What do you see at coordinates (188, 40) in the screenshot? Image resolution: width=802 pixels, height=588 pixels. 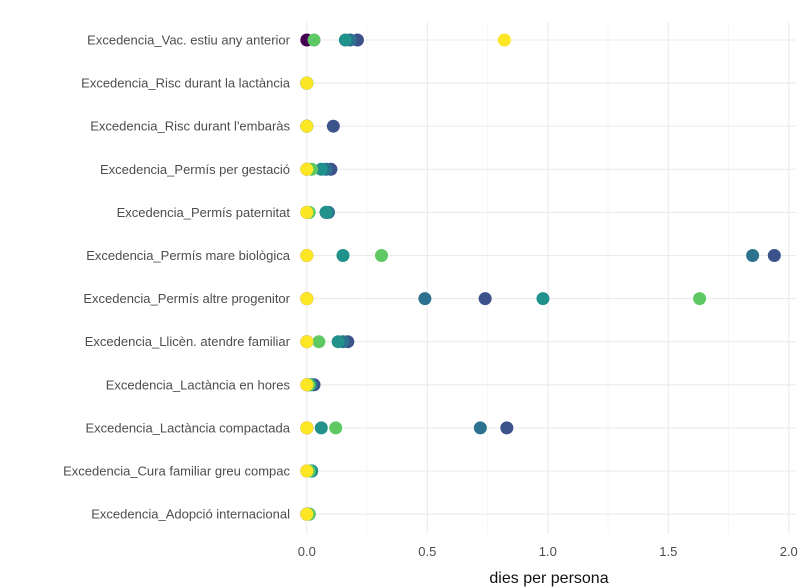 I see `y-category-label: Excedencia_Vac. estiu any anterior` at bounding box center [188, 40].